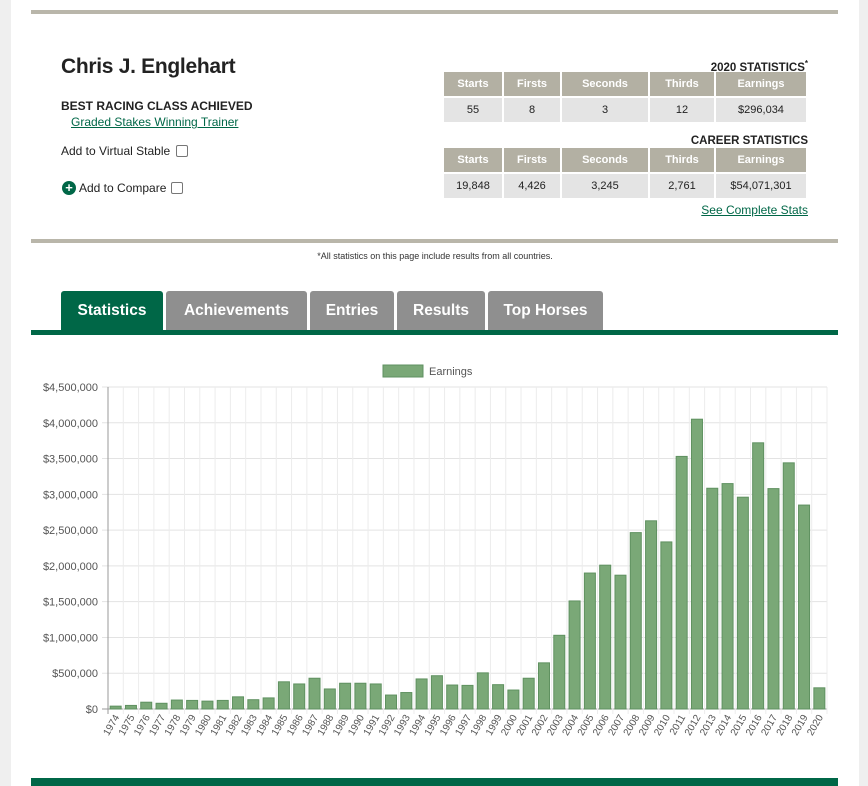  Describe the element at coordinates (441, 311) in the screenshot. I see `tab-results: Results` at that location.